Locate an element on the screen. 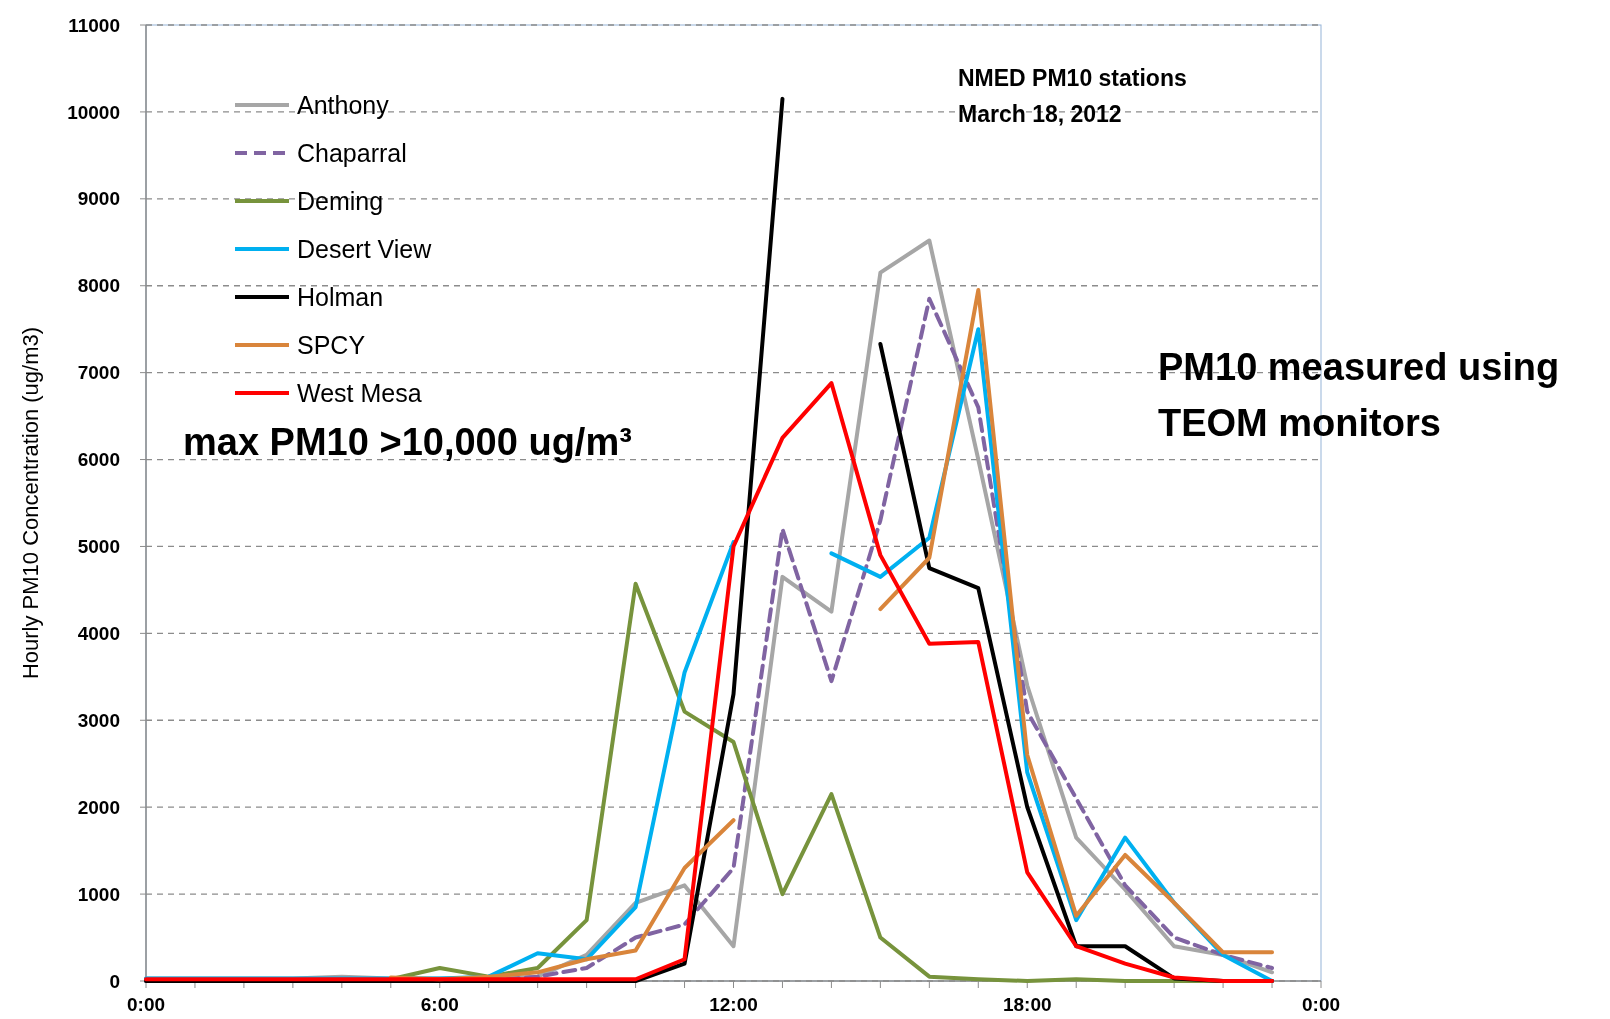 This screenshot has height=1019, width=1610. x-tick-label: 6:00 is located at coordinates (439, 1004).